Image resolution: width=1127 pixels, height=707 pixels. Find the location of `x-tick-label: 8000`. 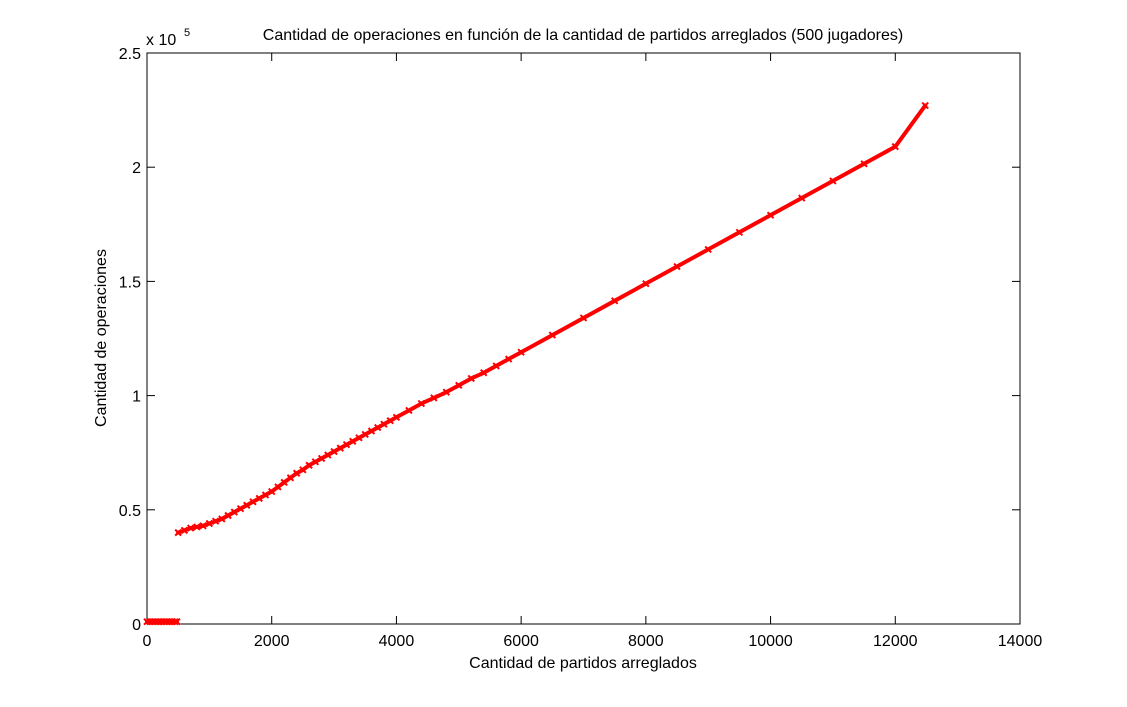

x-tick-label: 8000 is located at coordinates (646, 641).